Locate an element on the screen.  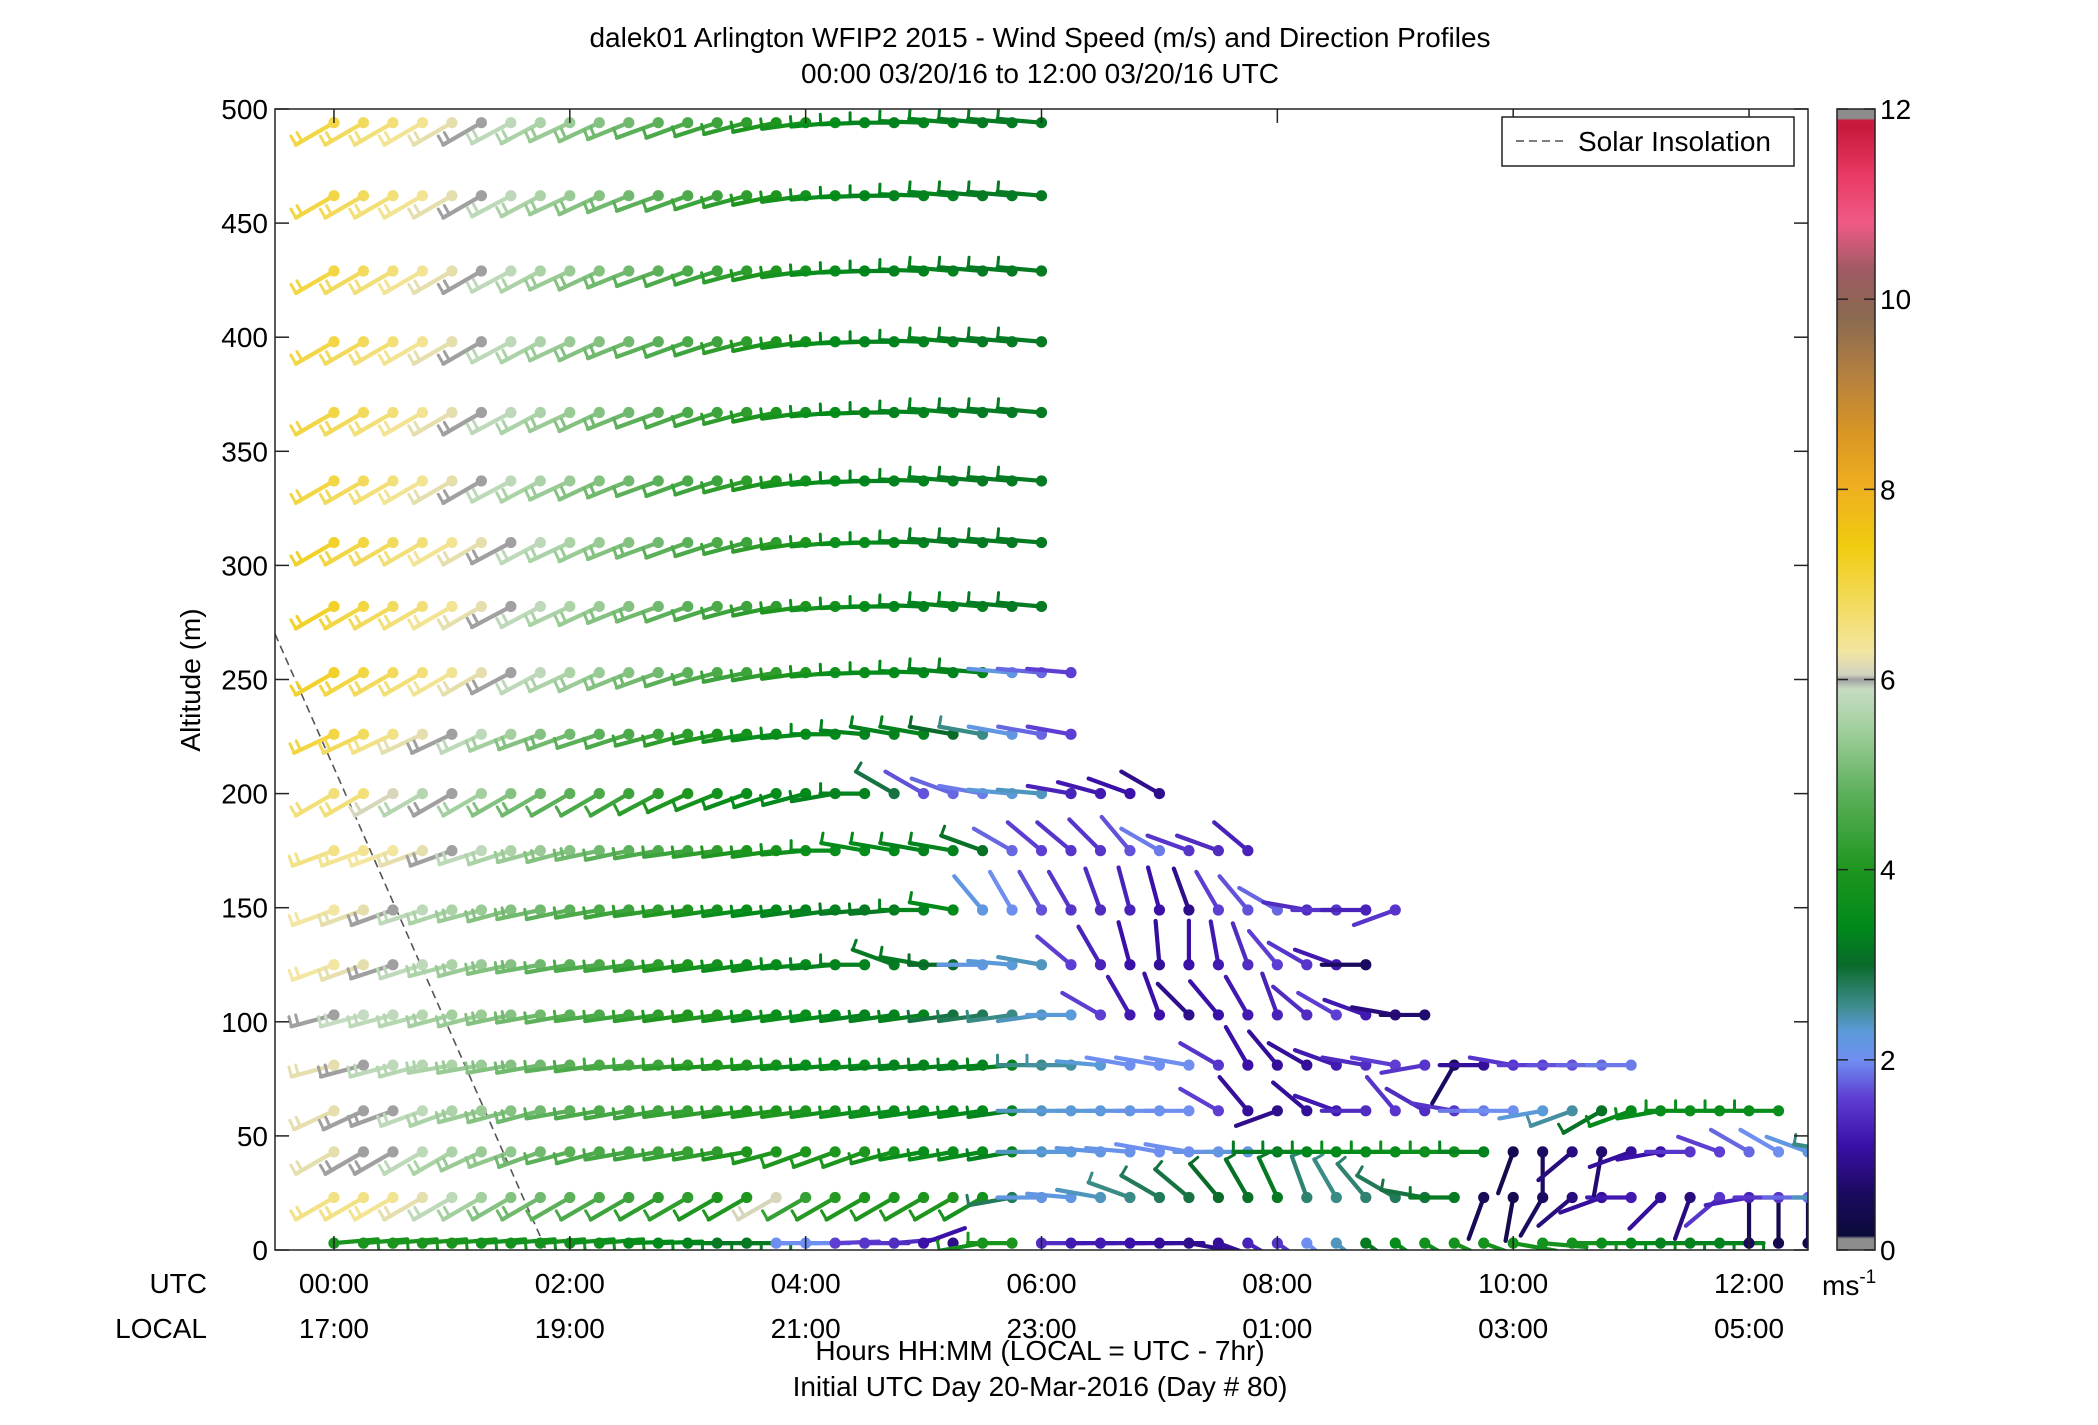
x-tick-label-utc: 04:00 is located at coordinates (806, 1283).